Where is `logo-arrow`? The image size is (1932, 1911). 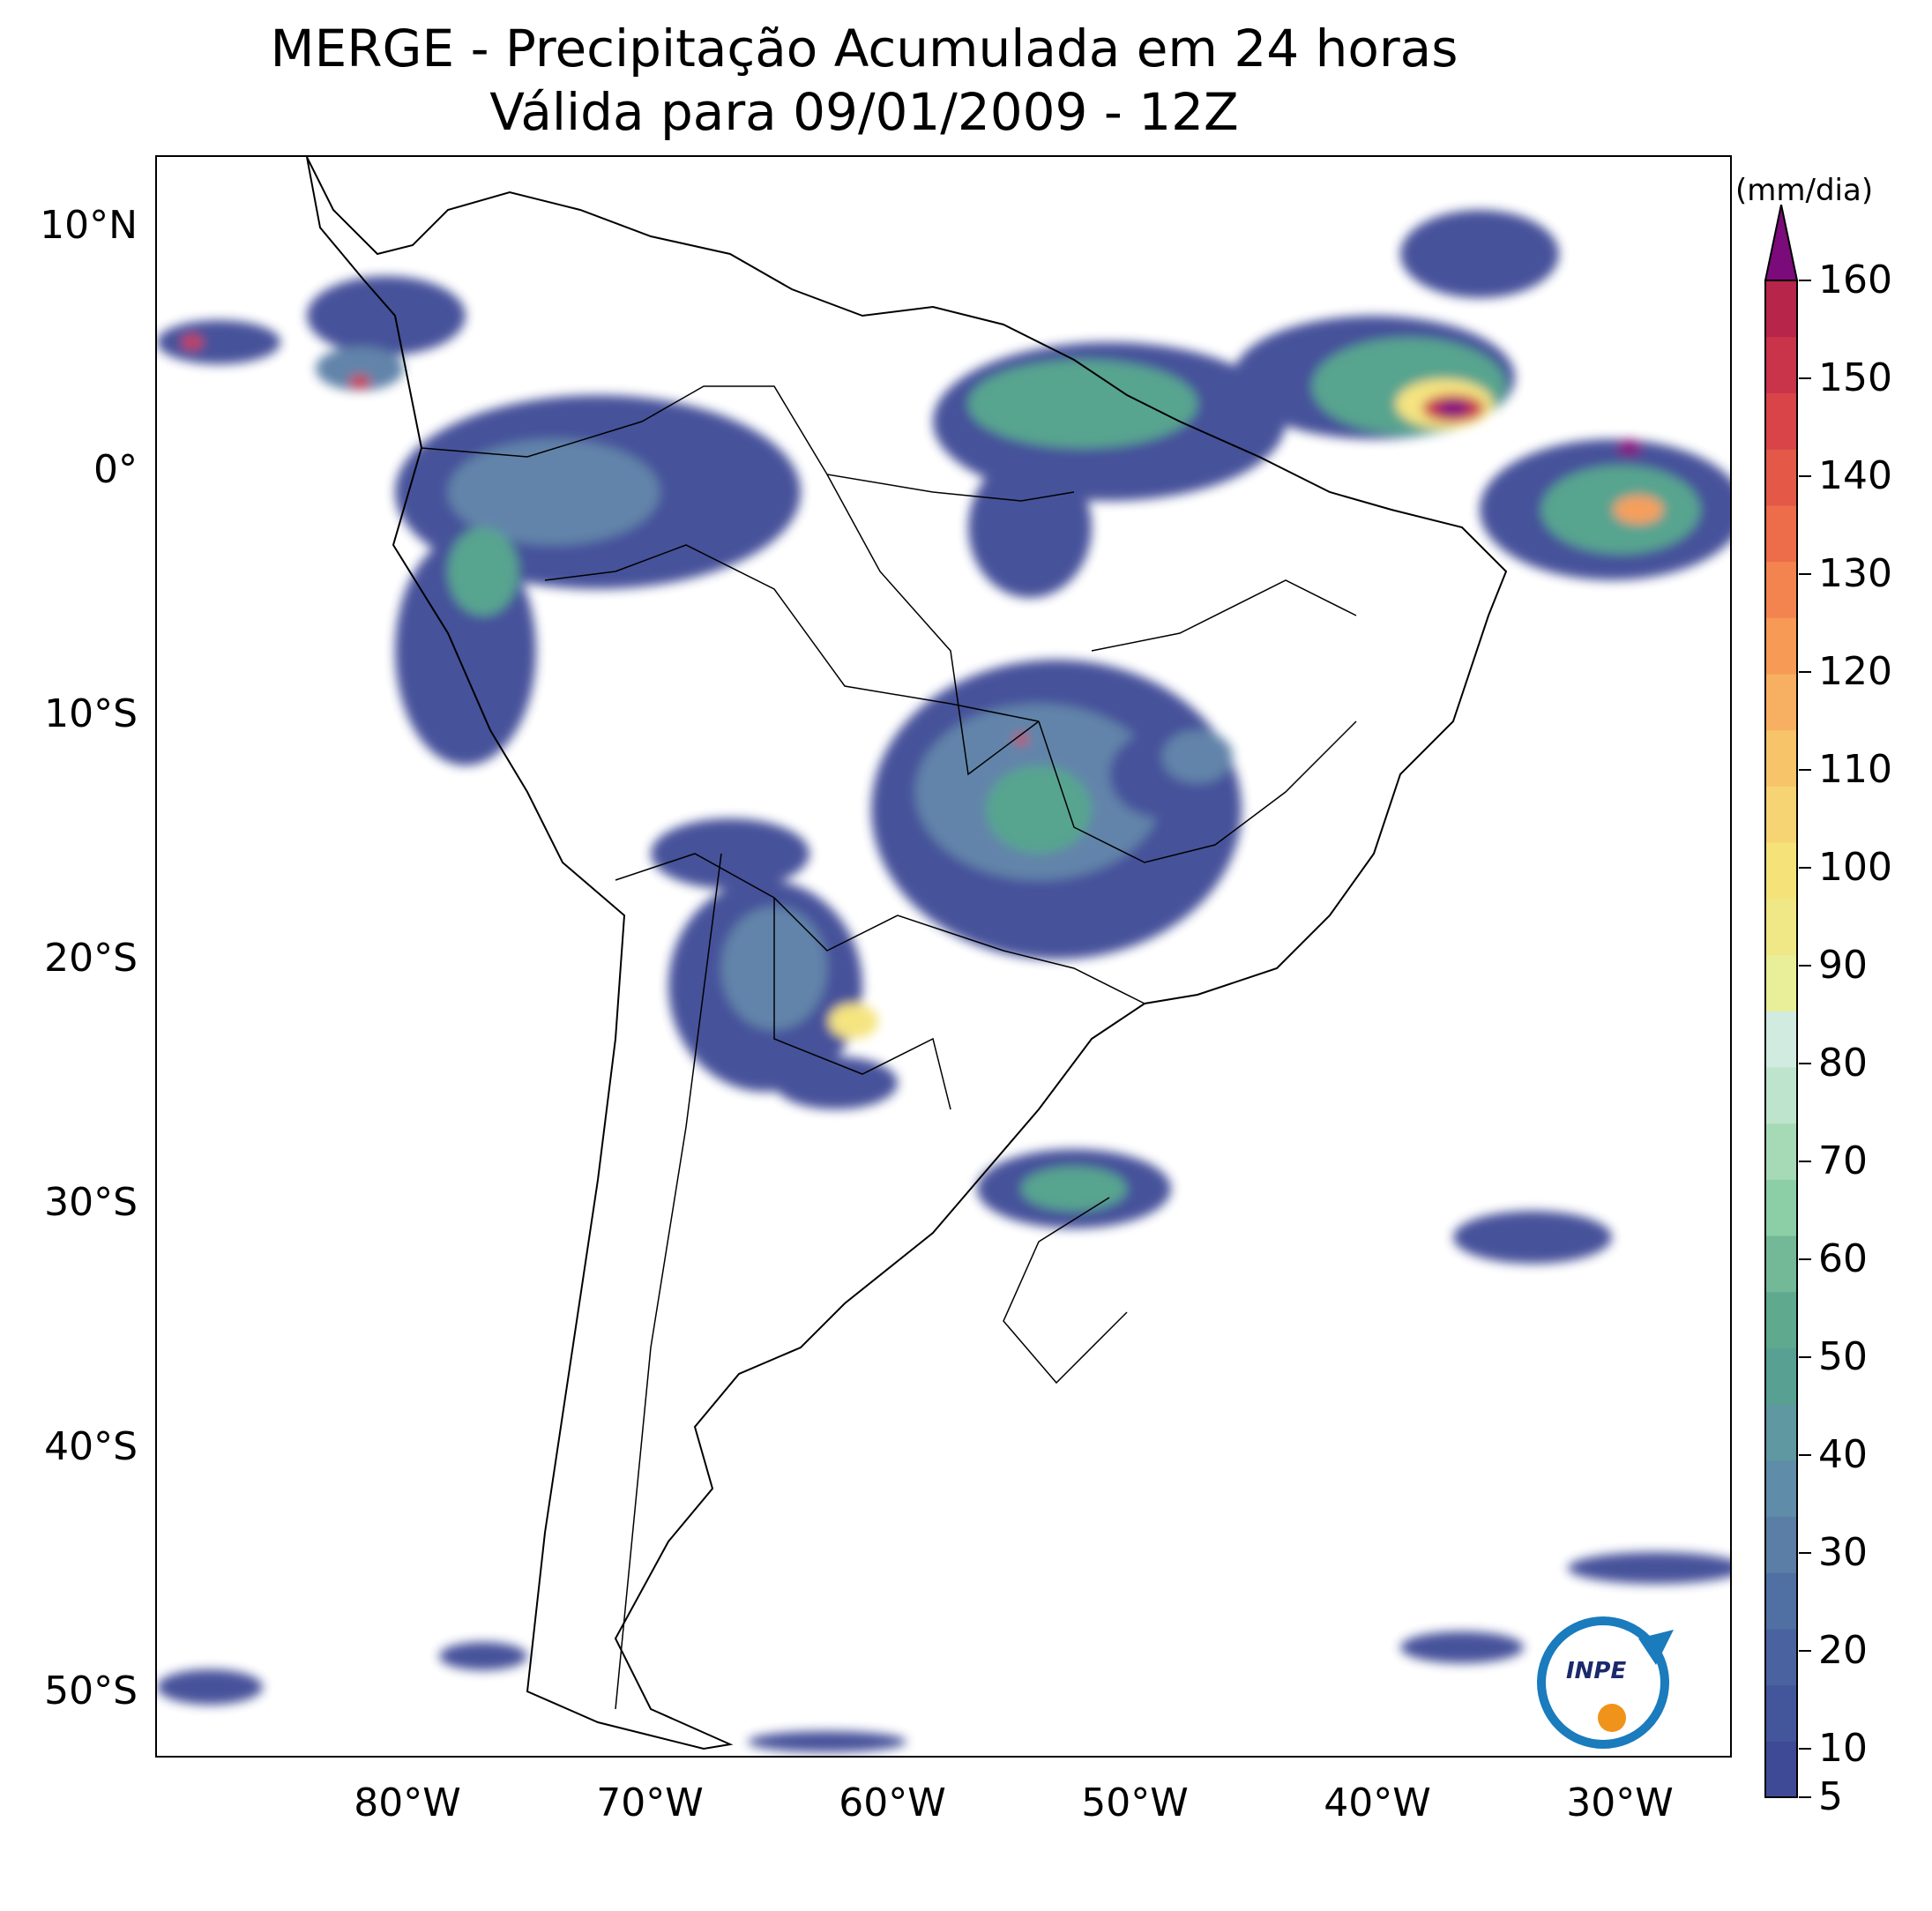
logo-arrow is located at coordinates (1656, 1648).